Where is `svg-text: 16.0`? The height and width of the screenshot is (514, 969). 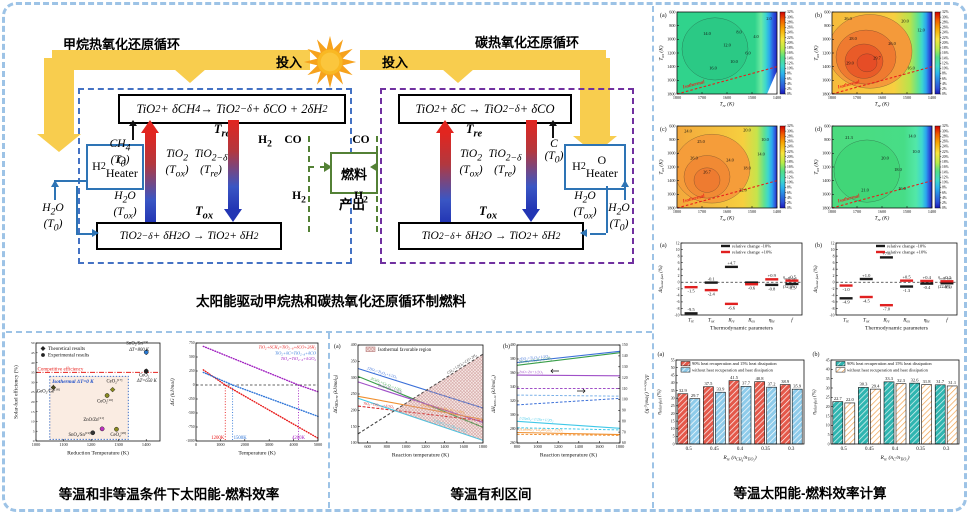 svg-text: 16.0 is located at coordinates (911, 67).